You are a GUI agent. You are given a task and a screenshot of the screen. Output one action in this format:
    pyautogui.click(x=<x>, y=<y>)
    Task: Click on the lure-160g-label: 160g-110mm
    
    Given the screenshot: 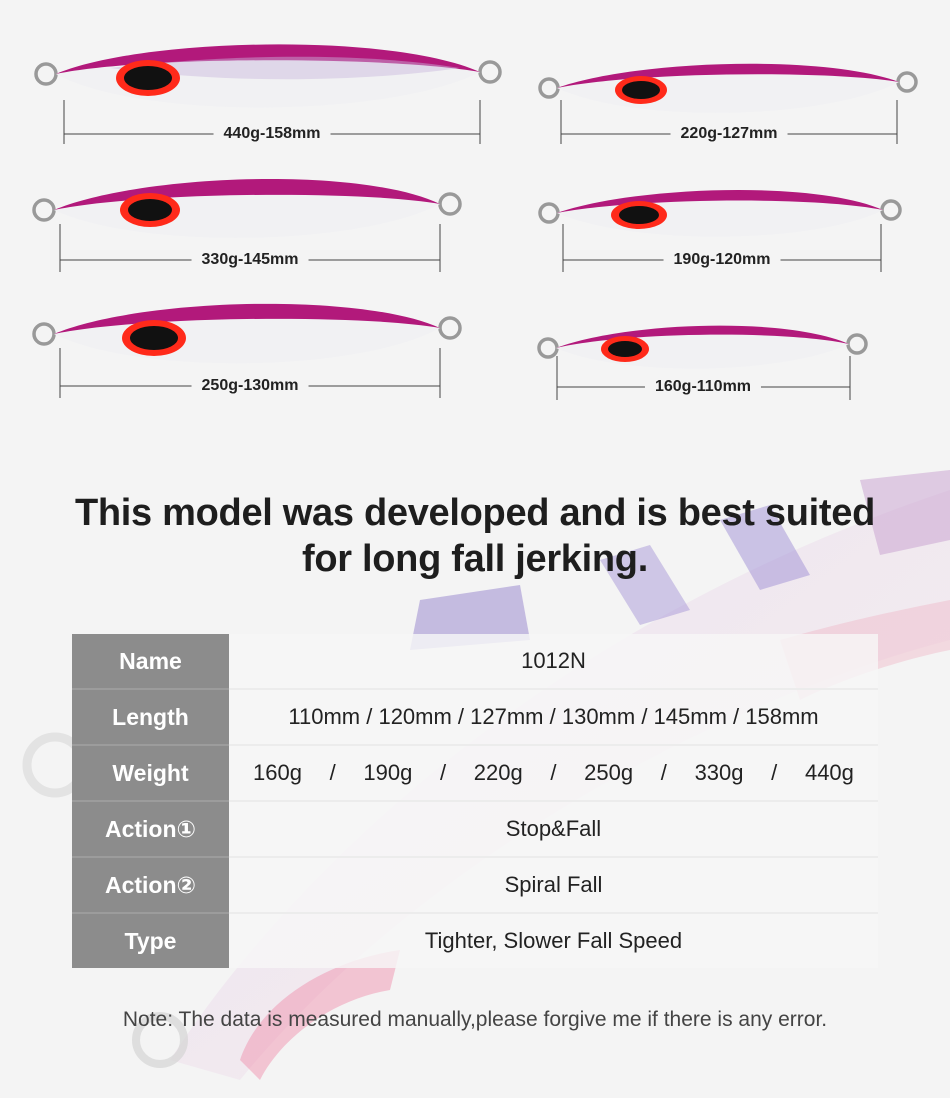 What is the action you would take?
    pyautogui.click(x=703, y=387)
    